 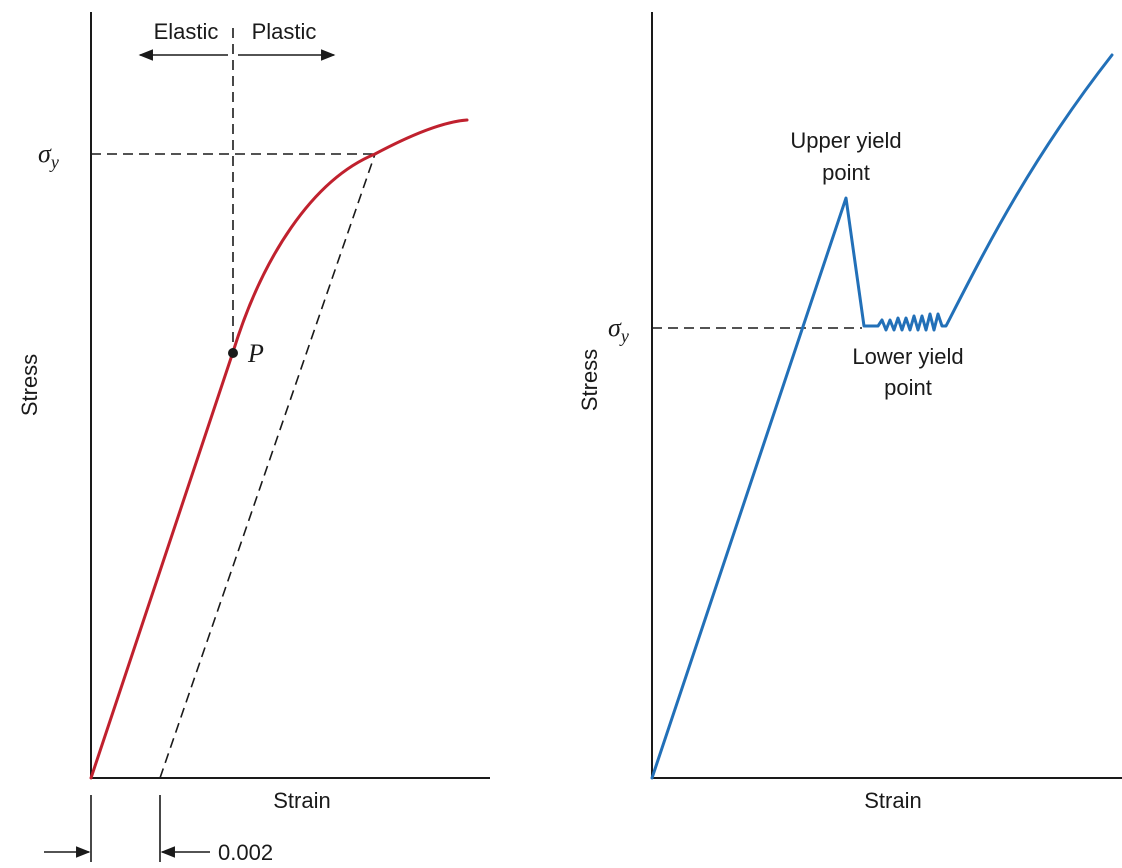 What do you see at coordinates (618, 329) in the screenshot?
I see `right-yield-symbol: σy` at bounding box center [618, 329].